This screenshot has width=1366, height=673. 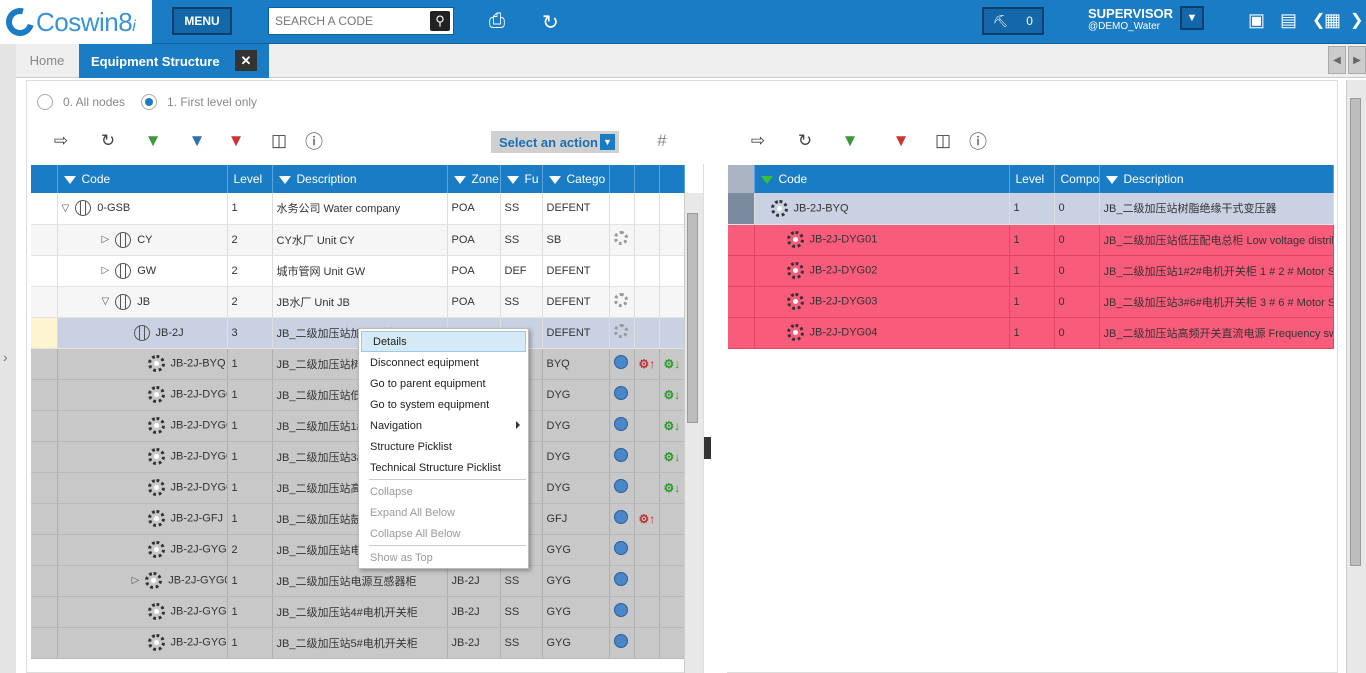 What do you see at coordinates (81, 102) in the screenshot?
I see `radio-all-nodes: 0. All nodes` at bounding box center [81, 102].